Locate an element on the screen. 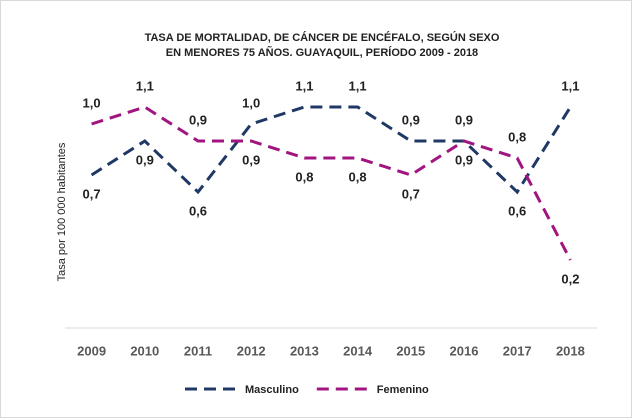 The height and width of the screenshot is (418, 632). x-tick-label: 2011 is located at coordinates (198, 350).